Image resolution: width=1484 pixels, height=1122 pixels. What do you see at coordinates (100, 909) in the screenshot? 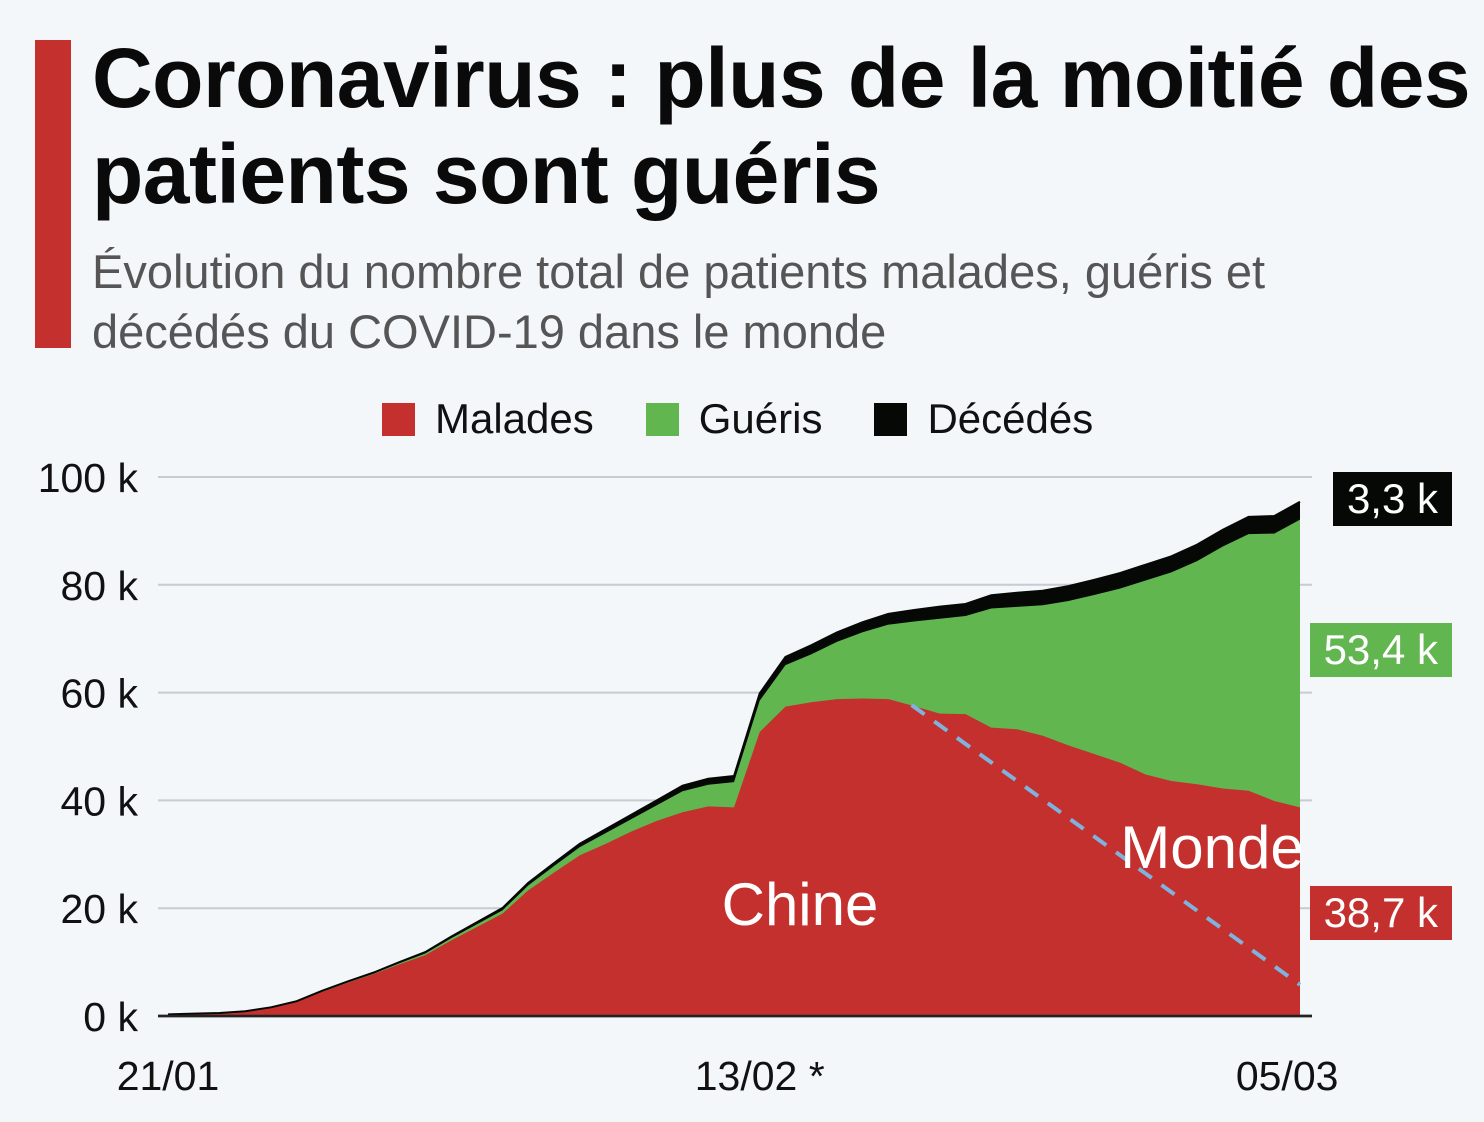
I see `y-tick-label: 20 k` at bounding box center [100, 909].